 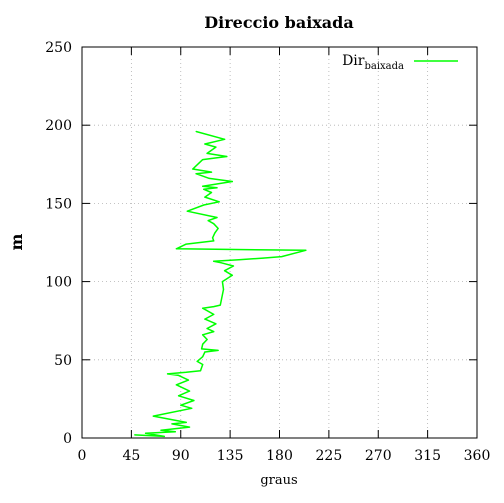 I want to click on y-tick-label: 50, so click(x=63, y=361).